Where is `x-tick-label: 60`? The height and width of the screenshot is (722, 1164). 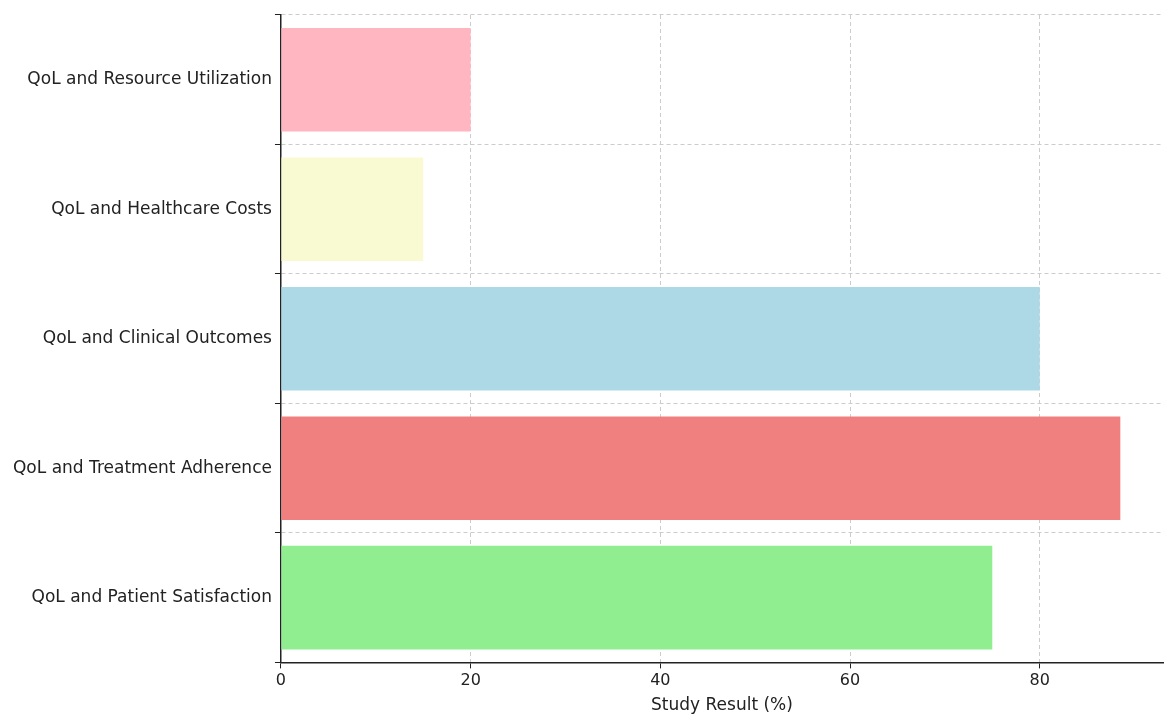
x-tick-label: 60 is located at coordinates (850, 680).